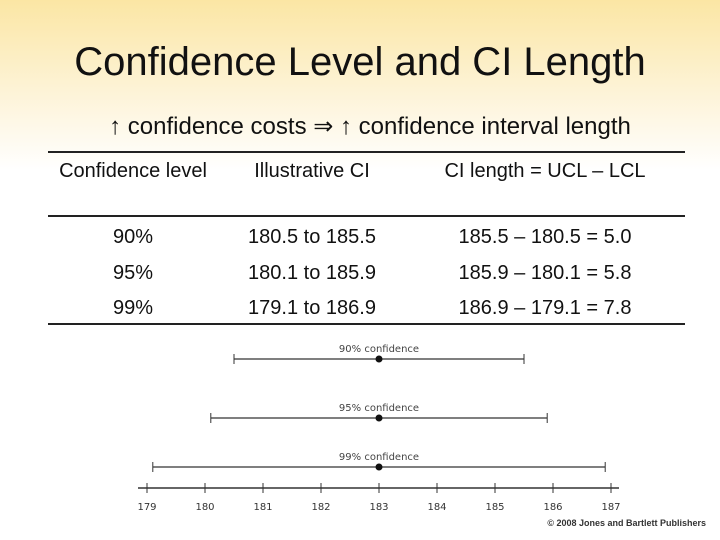 This screenshot has height=540, width=720. I want to click on table-header: Confidence level, so click(133, 171).